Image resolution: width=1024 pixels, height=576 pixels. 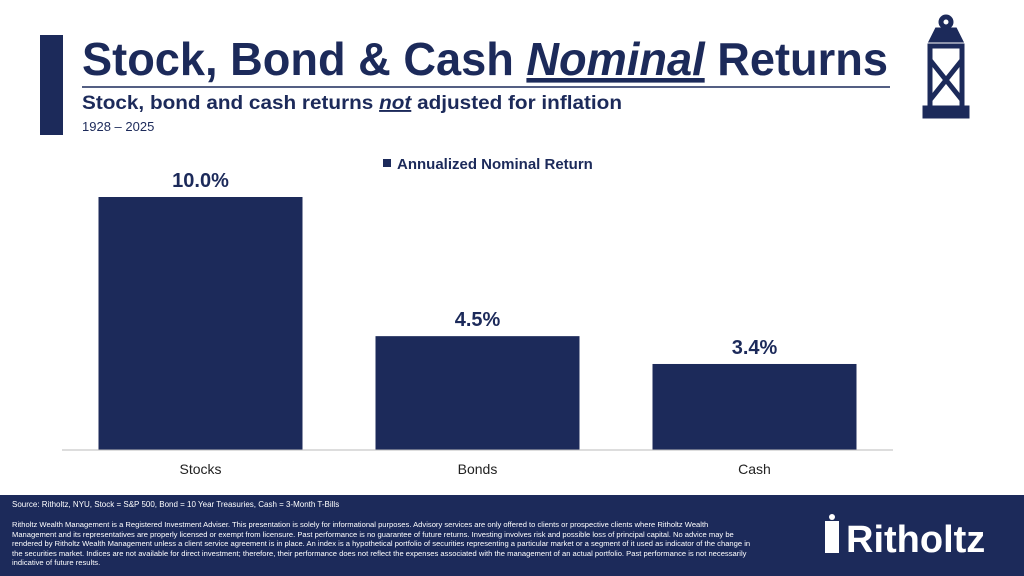 What do you see at coordinates (615, 59) in the screenshot?
I see `title-emphasis: Nominal` at bounding box center [615, 59].